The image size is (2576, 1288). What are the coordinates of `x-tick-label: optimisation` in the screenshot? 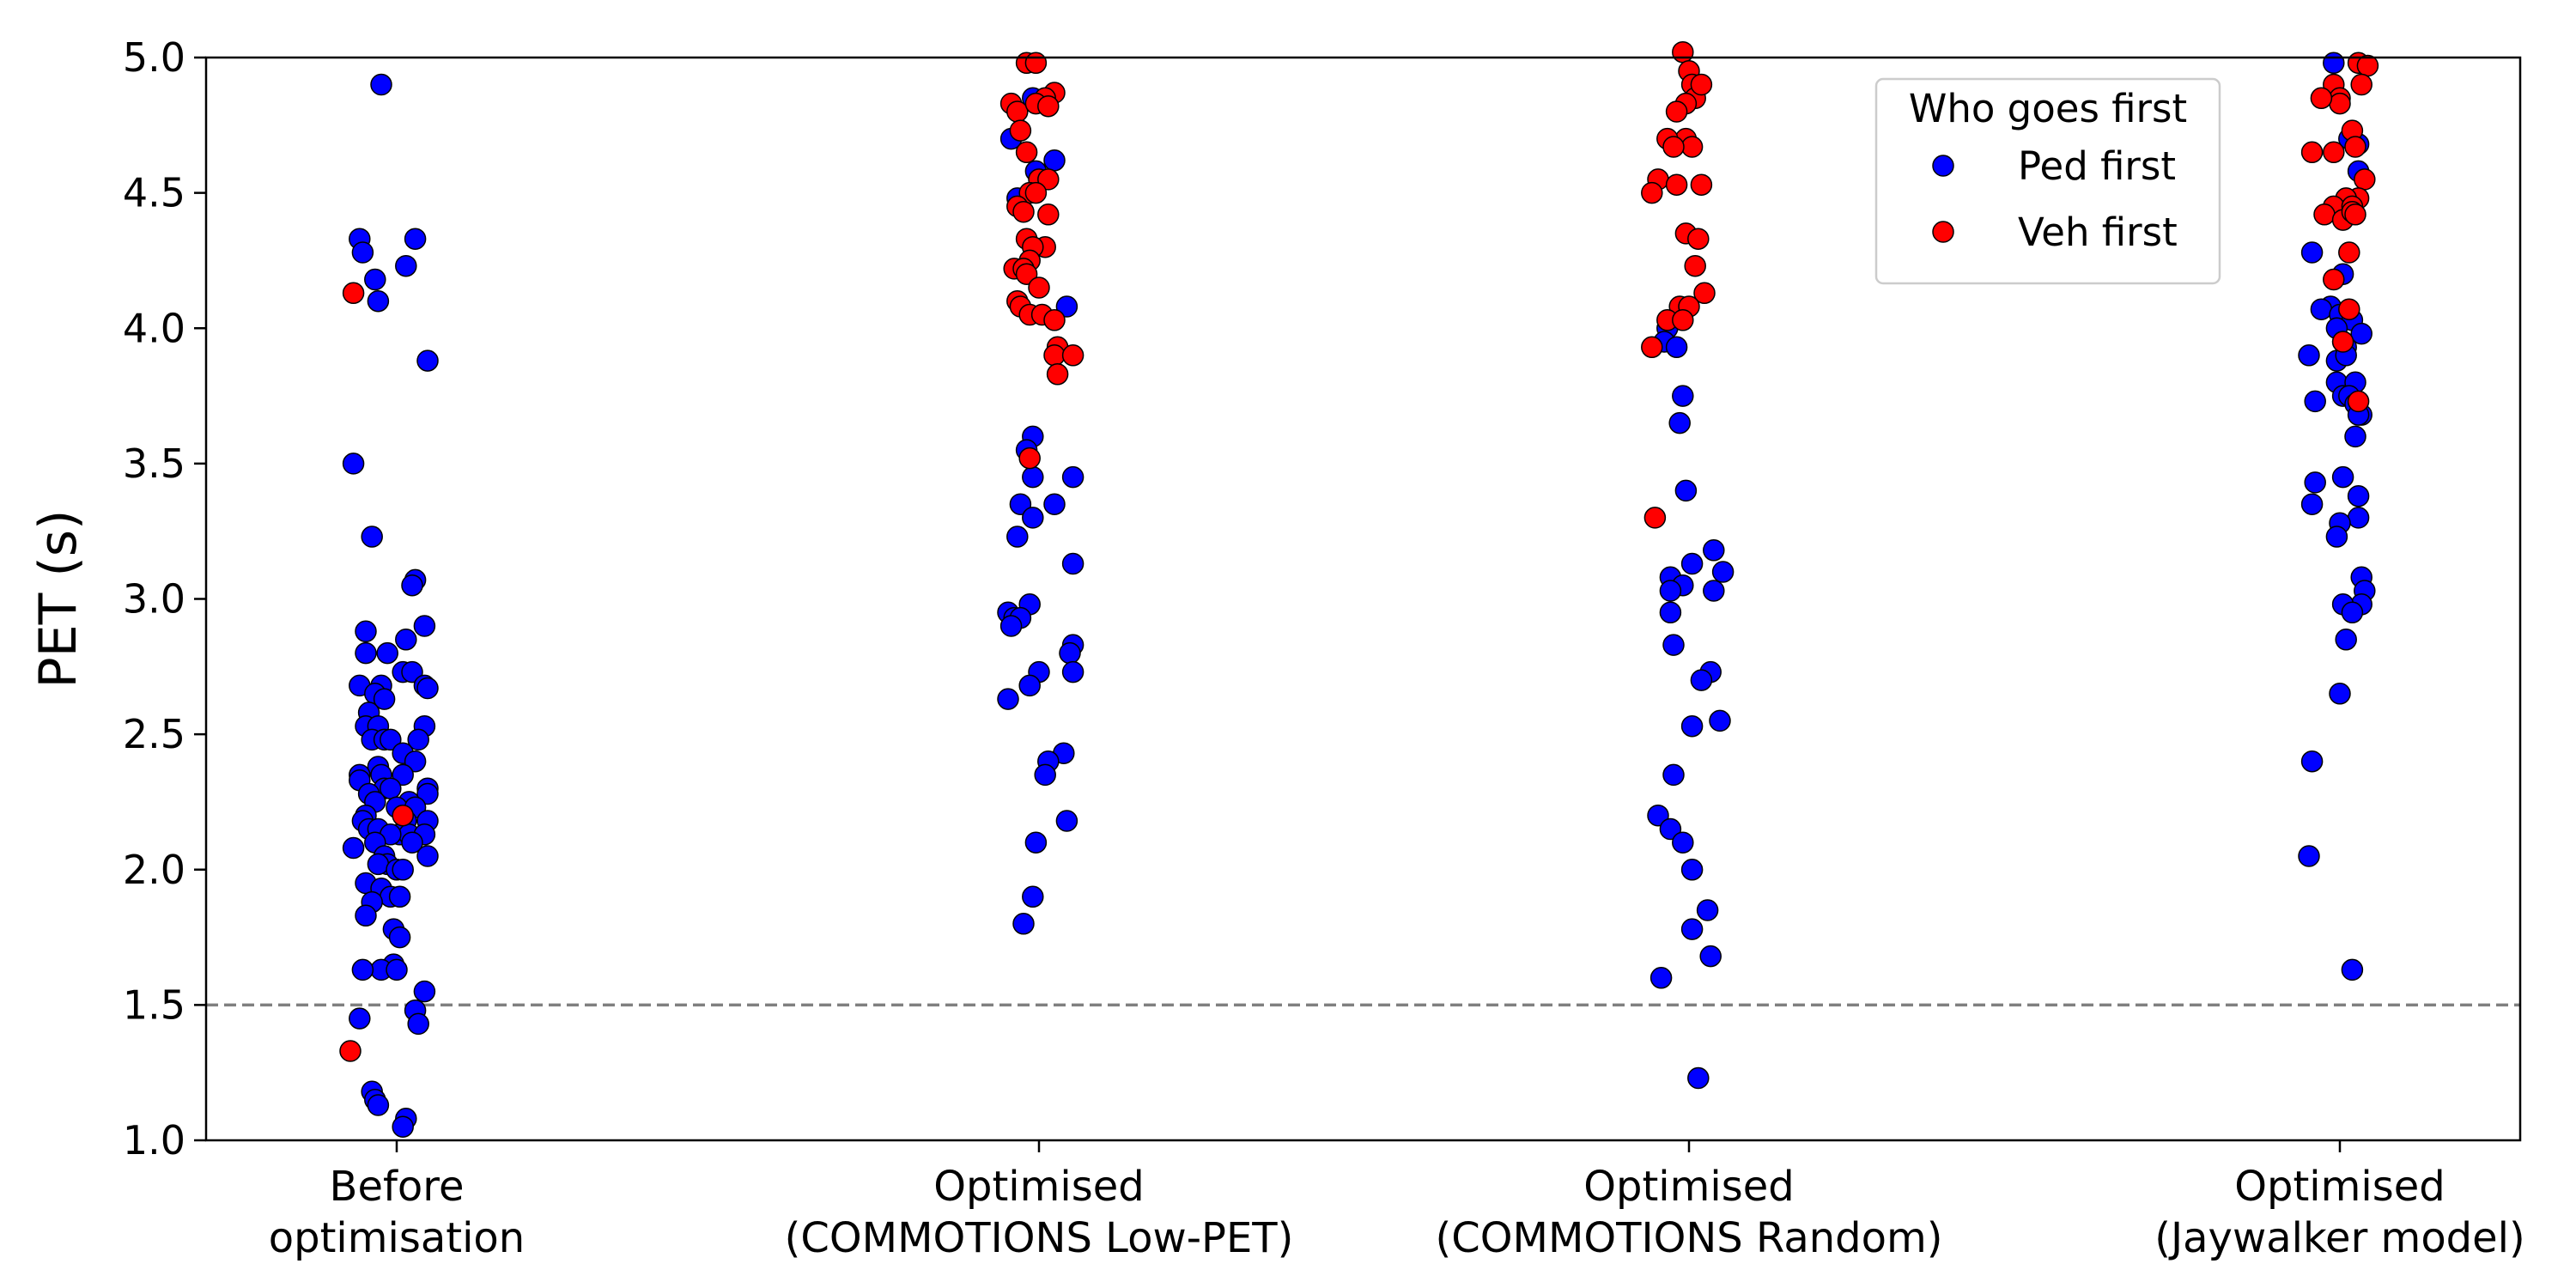 It's located at (397, 1238).